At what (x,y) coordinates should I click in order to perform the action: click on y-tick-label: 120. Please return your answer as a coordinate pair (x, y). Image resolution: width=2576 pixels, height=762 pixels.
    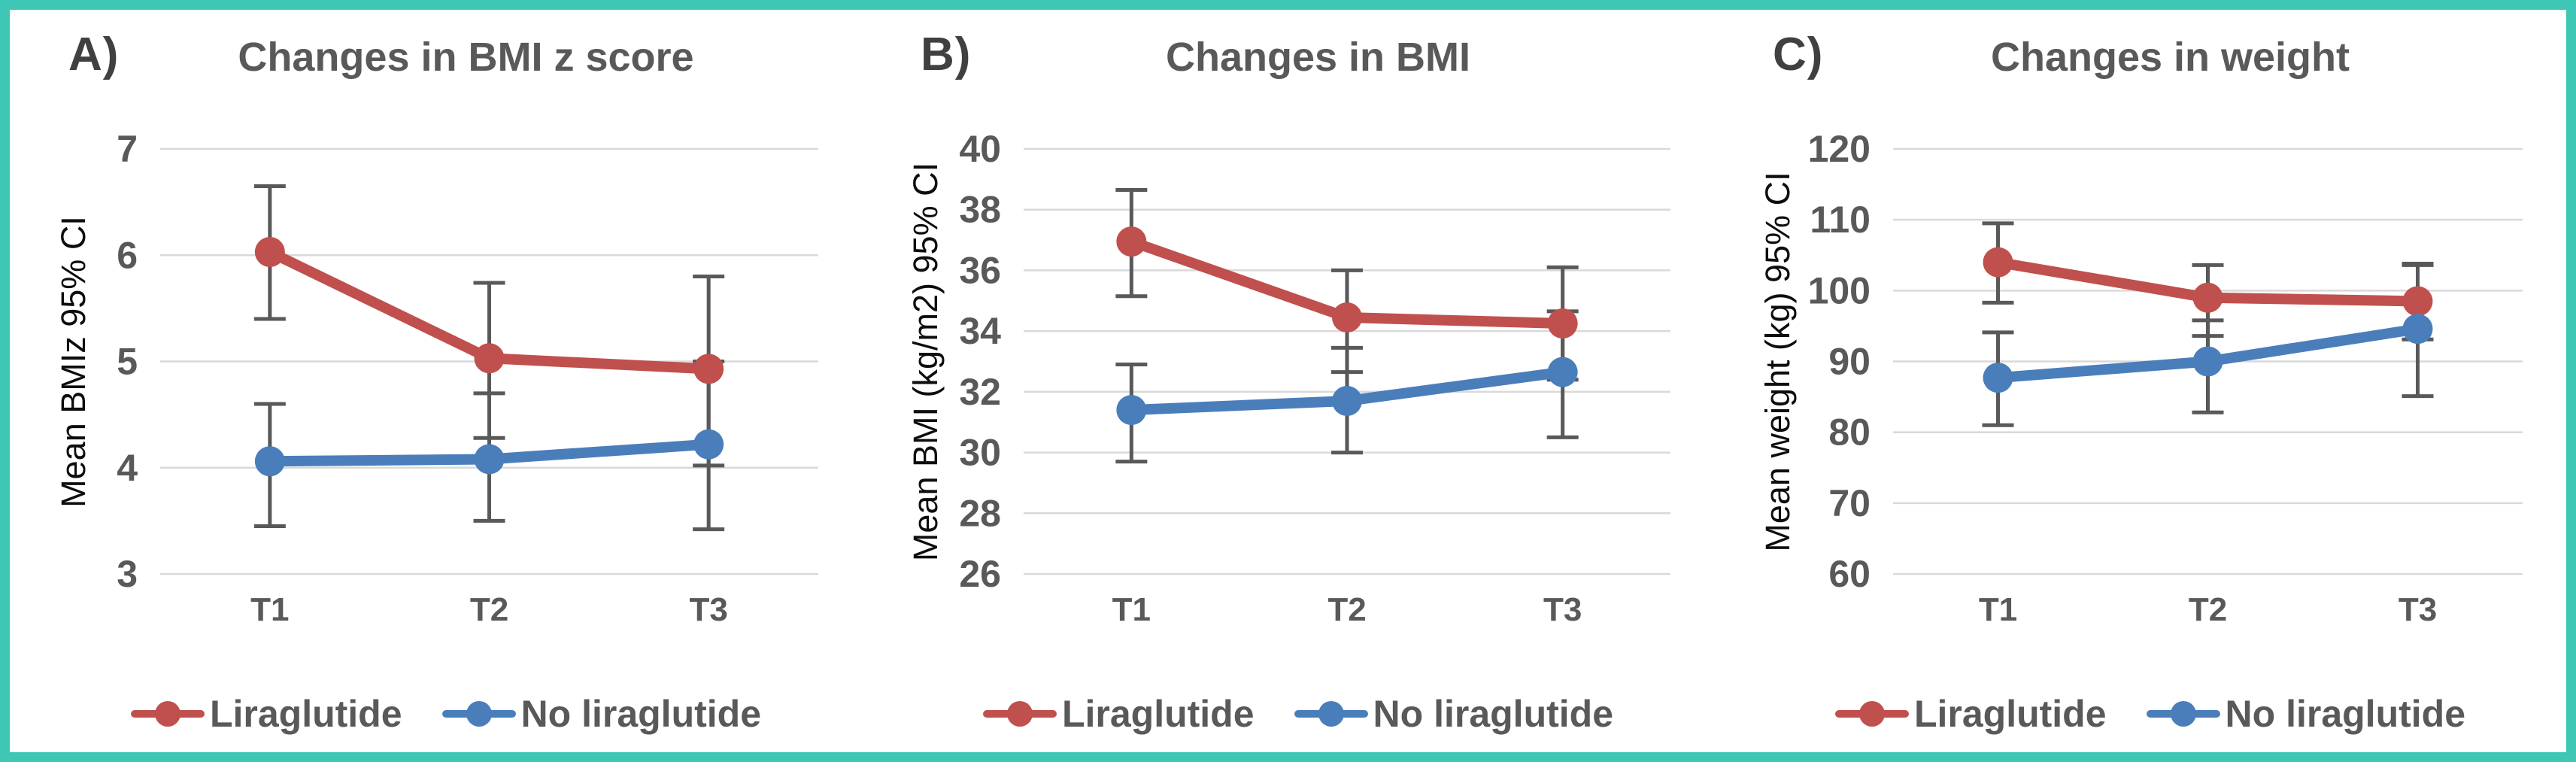
    Looking at the image, I should click on (1839, 149).